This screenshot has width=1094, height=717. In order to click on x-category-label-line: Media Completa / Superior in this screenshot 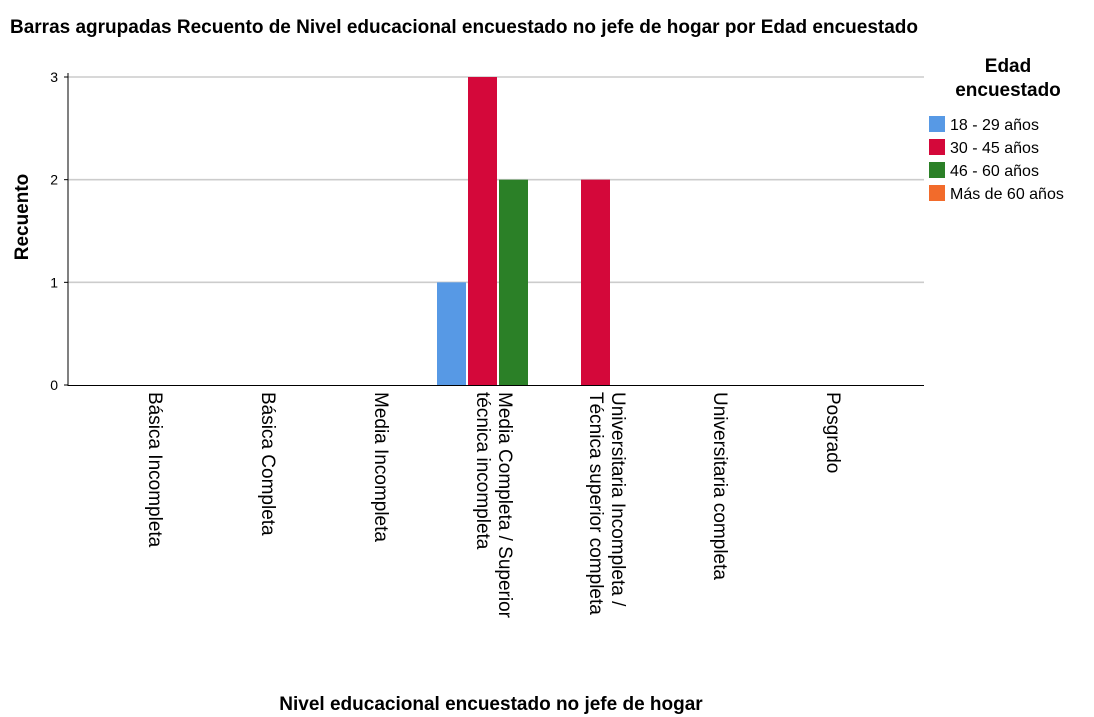, I will do `click(504, 505)`.